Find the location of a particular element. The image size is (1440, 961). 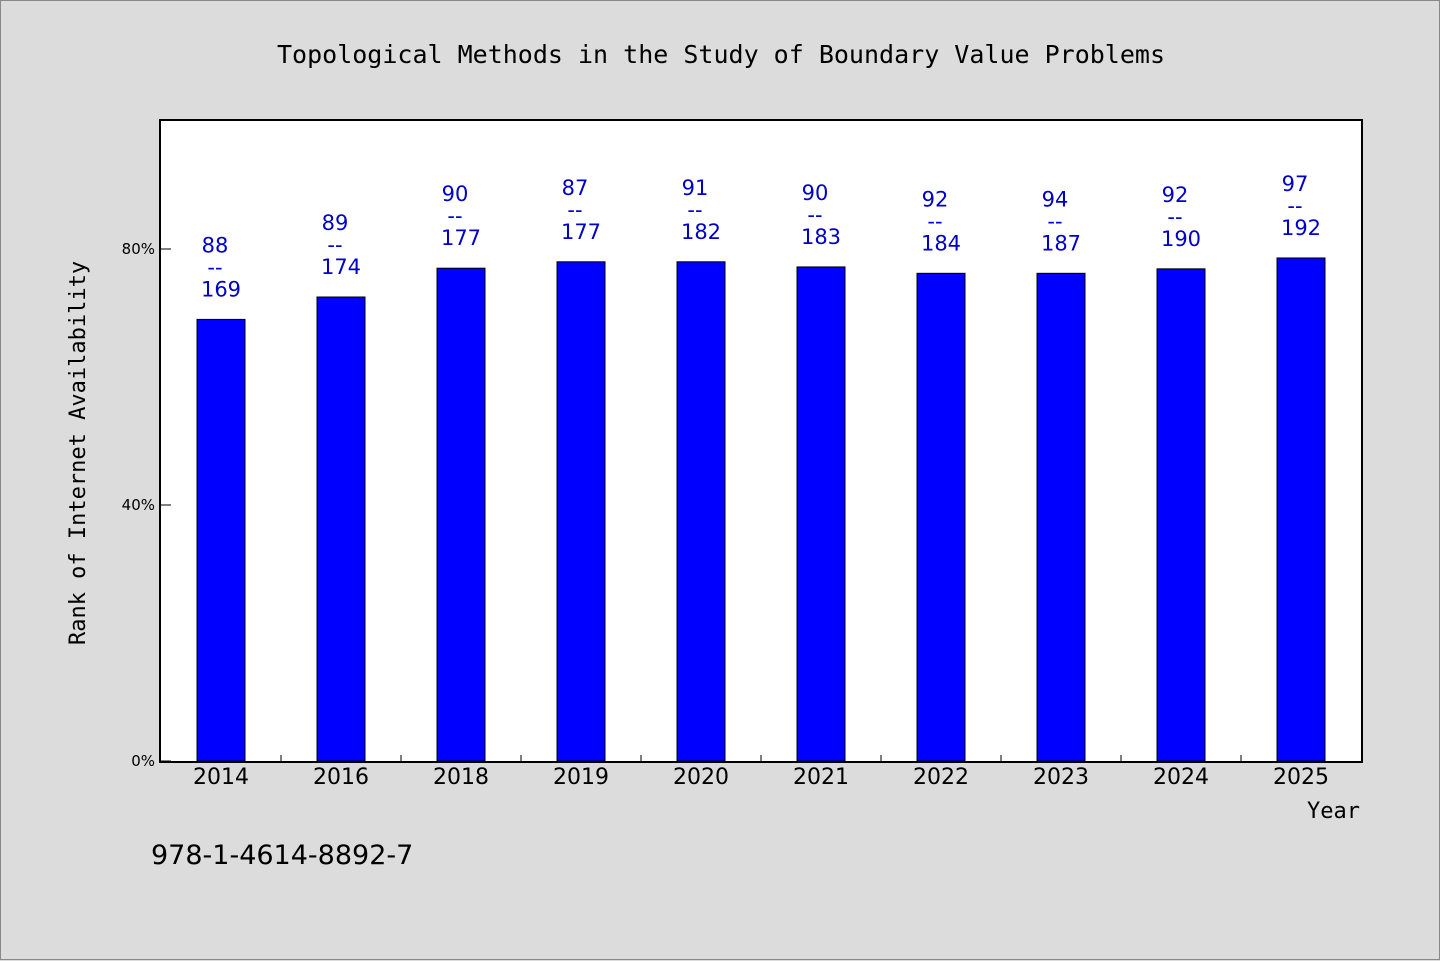

data-label-top-2019: 87 is located at coordinates (575, 188).